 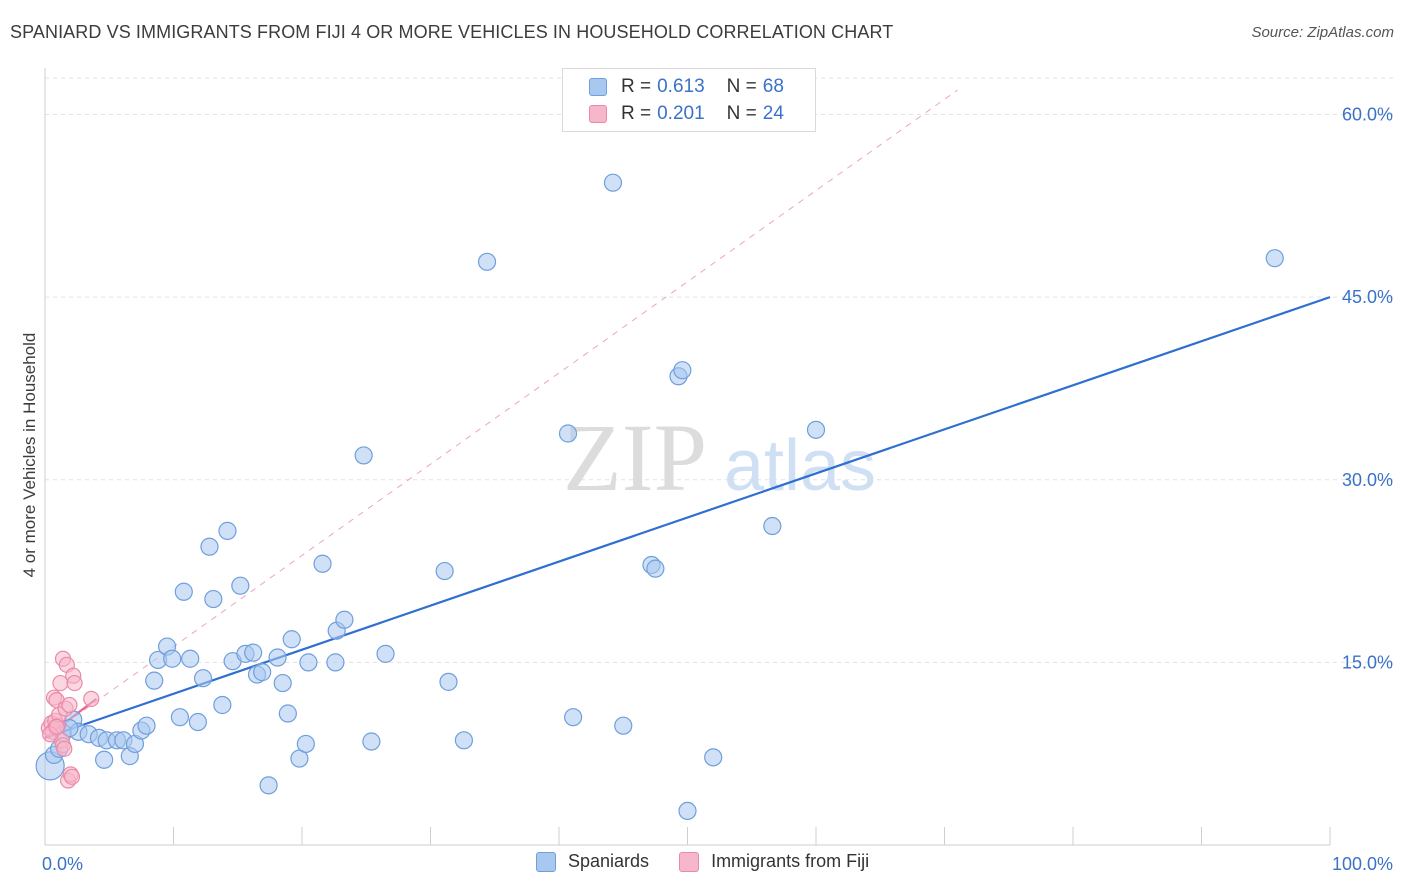 What do you see at coordinates (1367, 115) in the screenshot?
I see `y-tick-label: 60.0%` at bounding box center [1367, 115].